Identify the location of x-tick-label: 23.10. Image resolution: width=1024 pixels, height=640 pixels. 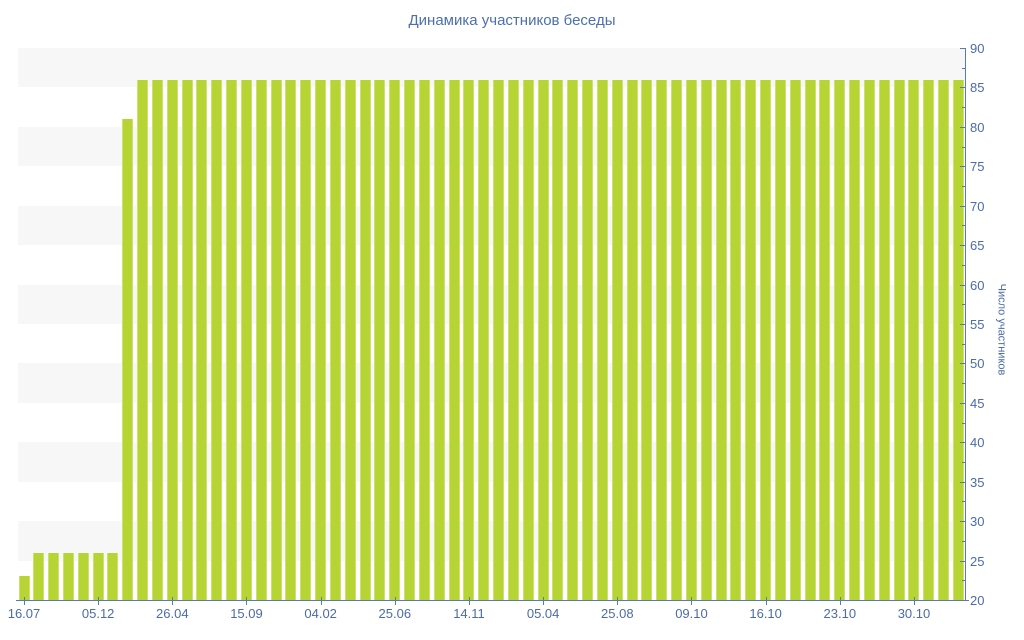
(840, 613).